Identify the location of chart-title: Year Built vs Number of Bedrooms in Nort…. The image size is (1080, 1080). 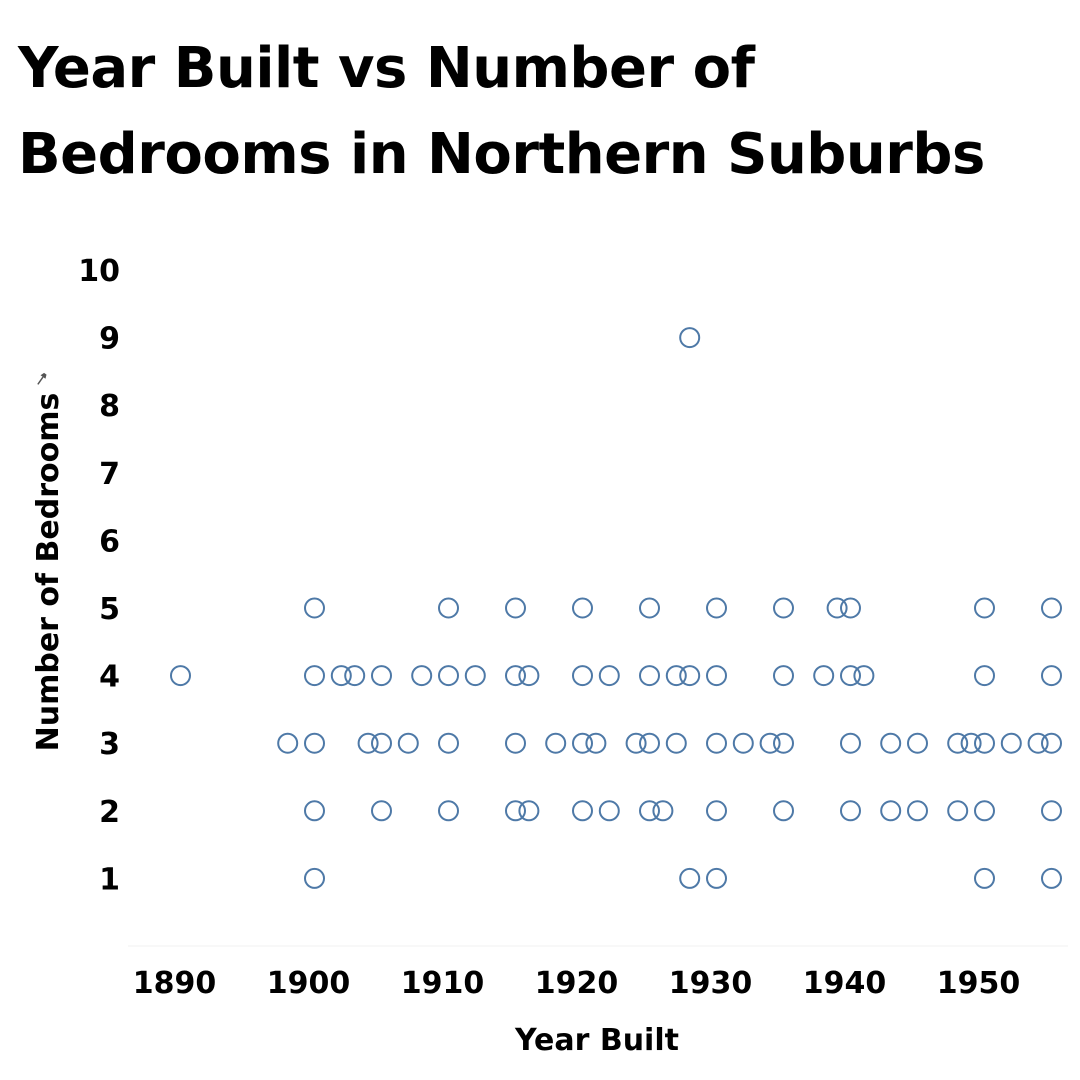
(501, 111).